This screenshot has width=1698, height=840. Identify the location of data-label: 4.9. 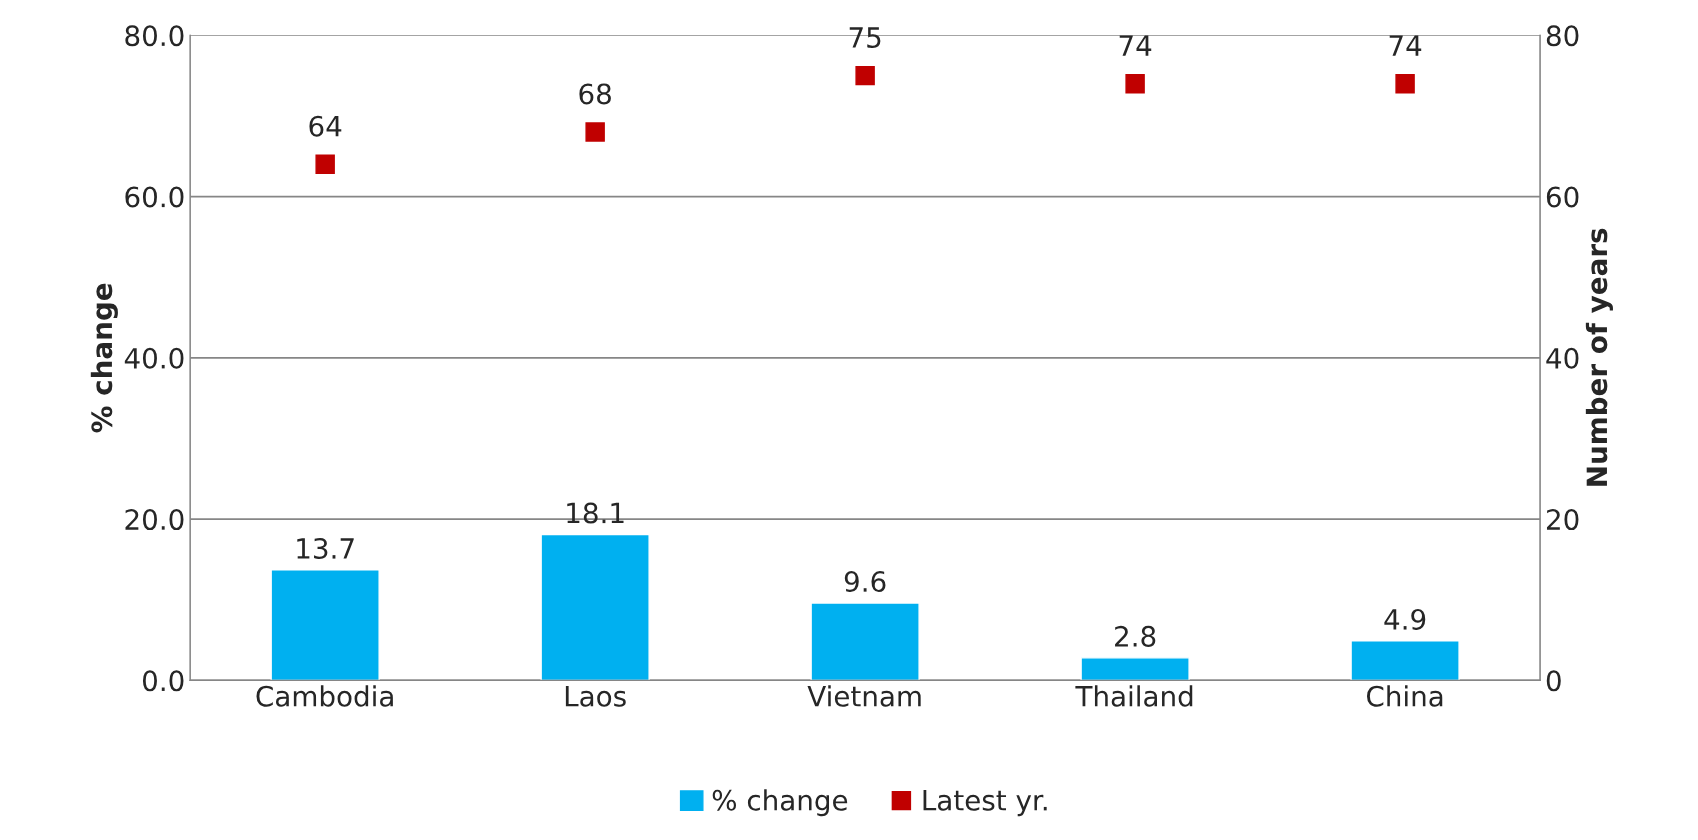
(1405, 619).